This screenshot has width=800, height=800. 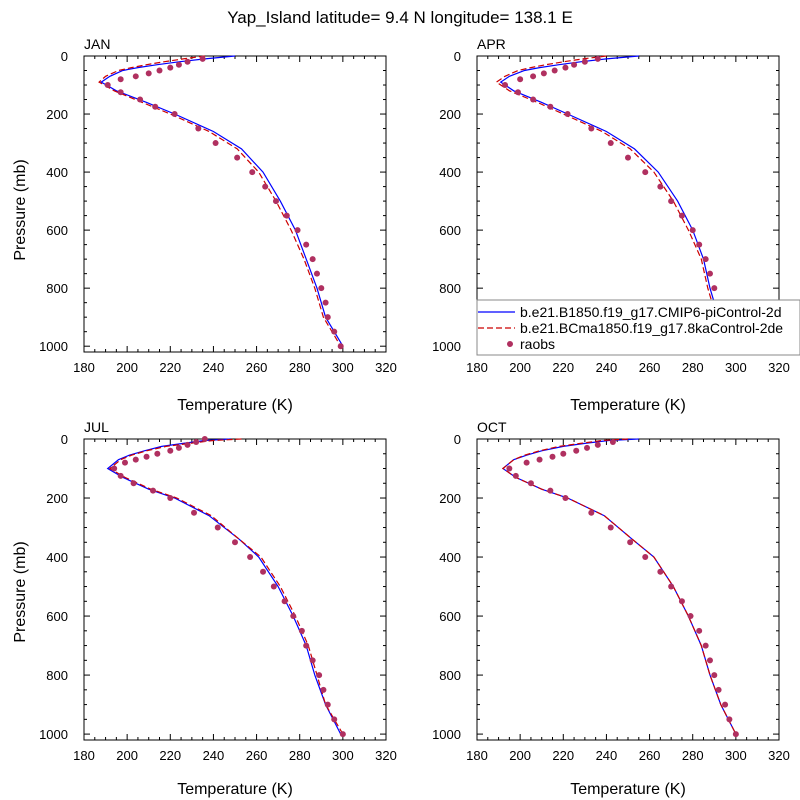 What do you see at coordinates (651, 312) in the screenshot?
I see `legend-label: b.e21.B1850.f19_g17.CMIP6-piControl-2d` at bounding box center [651, 312].